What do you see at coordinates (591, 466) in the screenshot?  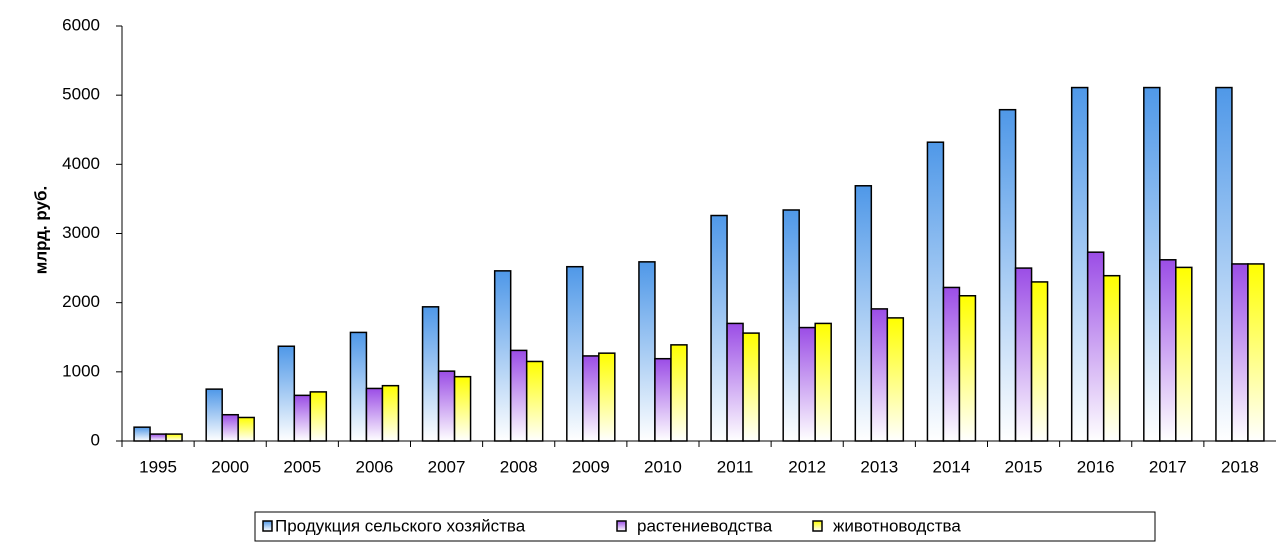 I see `x-tick-label: 2009` at bounding box center [591, 466].